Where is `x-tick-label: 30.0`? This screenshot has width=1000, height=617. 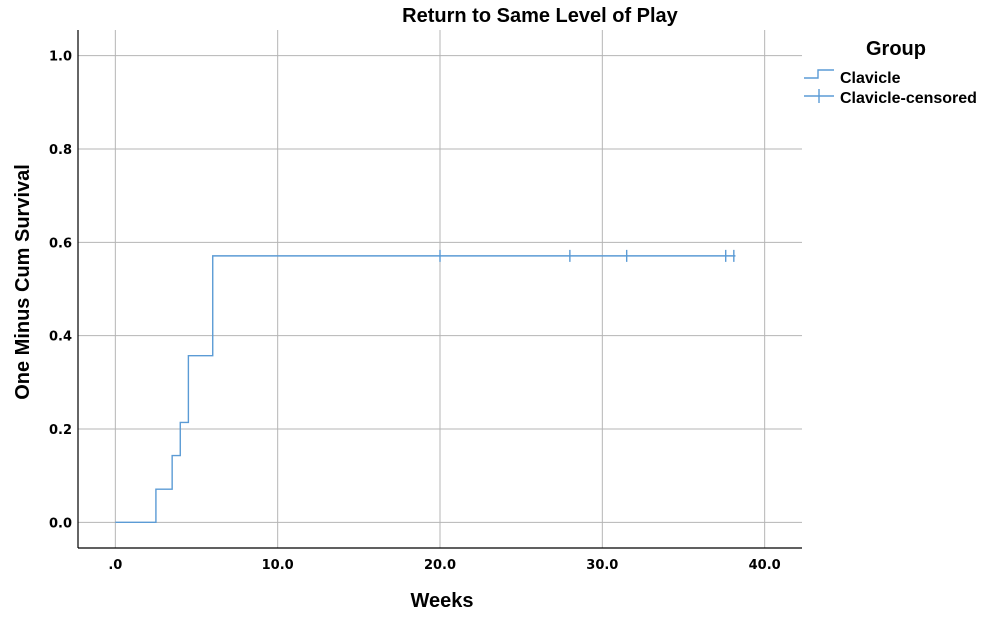
x-tick-label: 30.0 is located at coordinates (602, 565).